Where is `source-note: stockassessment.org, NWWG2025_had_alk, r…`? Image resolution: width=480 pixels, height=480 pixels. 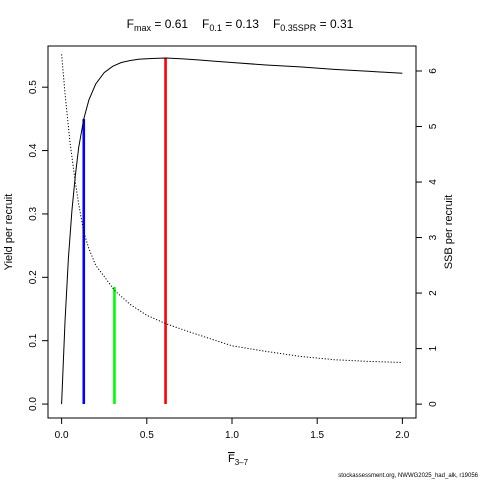
source-note: stockassessment.org, NWWG2025_had_alk, r… is located at coordinates (408, 476).